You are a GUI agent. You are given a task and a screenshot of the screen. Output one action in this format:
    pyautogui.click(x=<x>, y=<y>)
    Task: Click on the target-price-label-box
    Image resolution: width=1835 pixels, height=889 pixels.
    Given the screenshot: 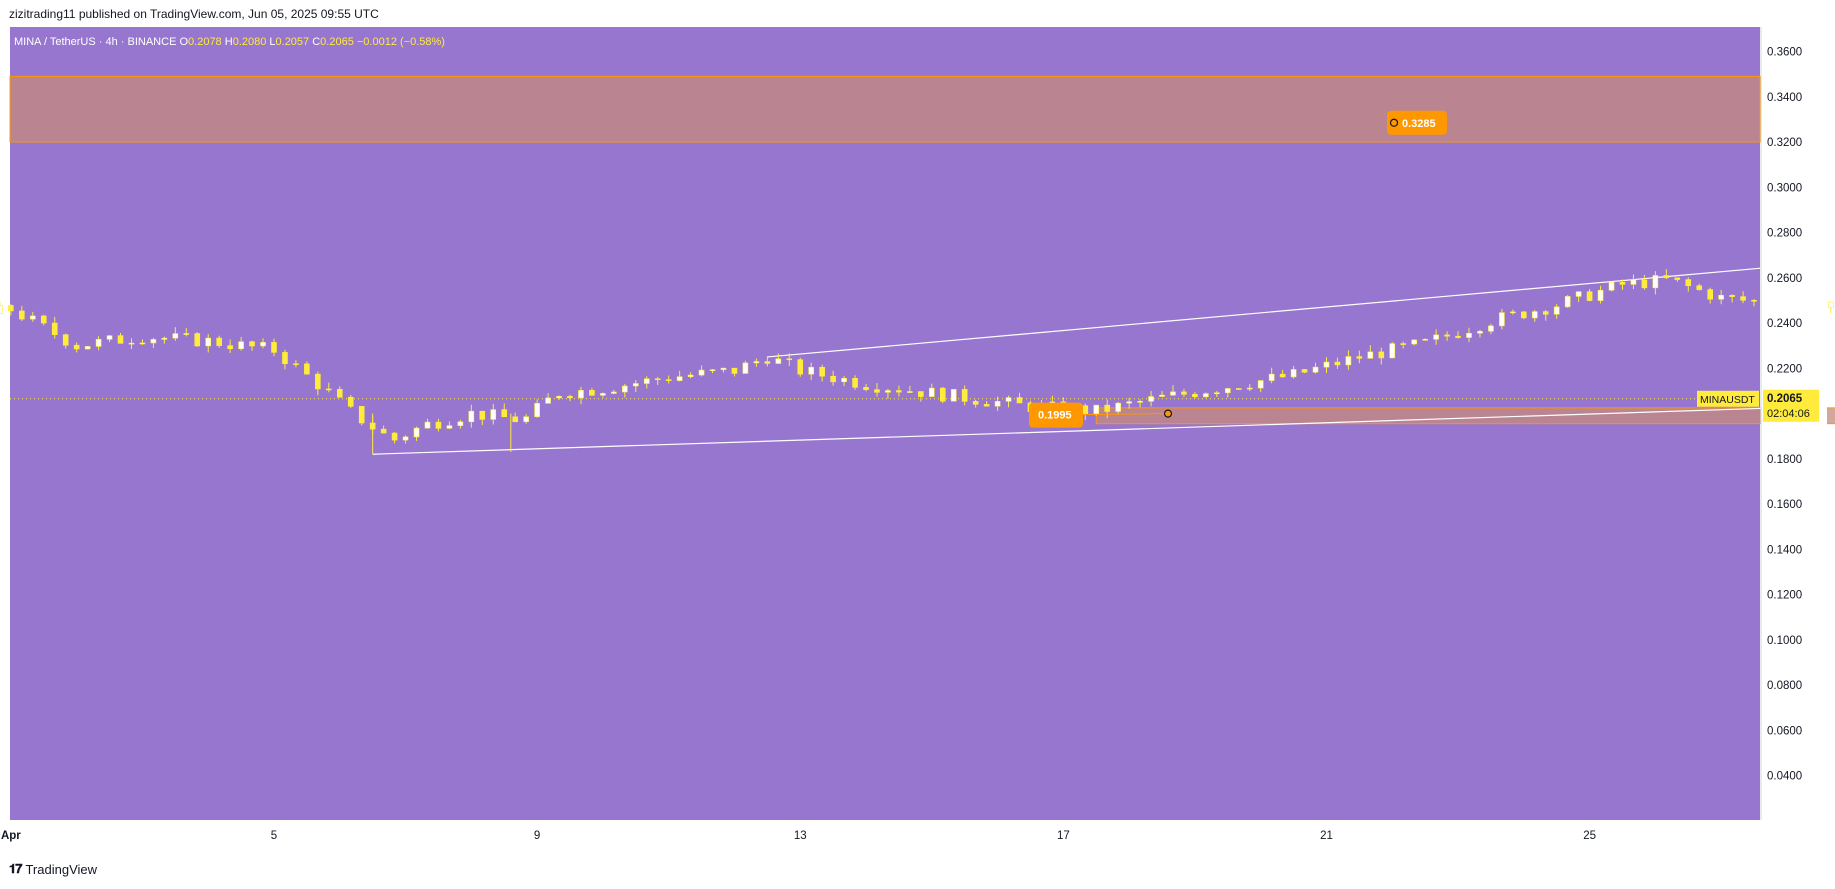 What is the action you would take?
    pyautogui.click(x=1417, y=122)
    